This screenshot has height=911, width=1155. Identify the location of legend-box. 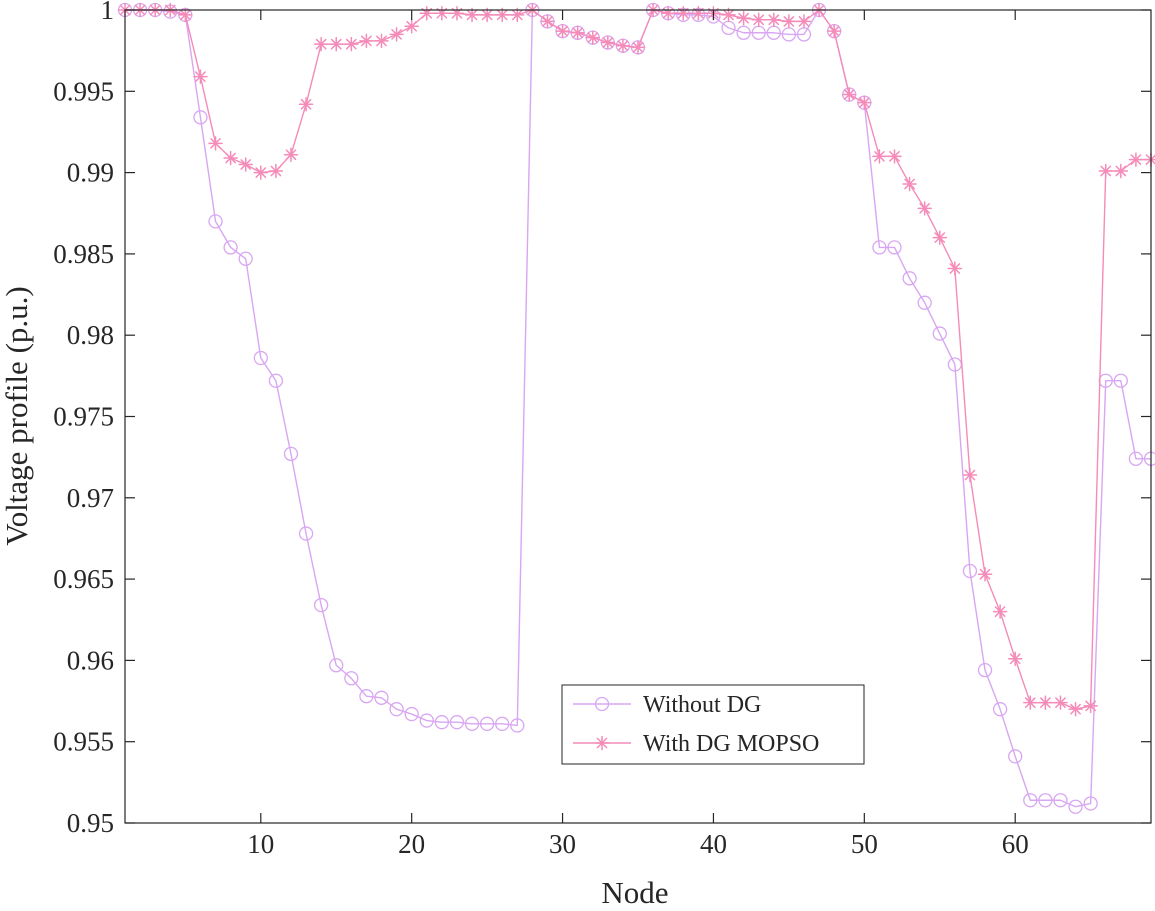
(713, 724).